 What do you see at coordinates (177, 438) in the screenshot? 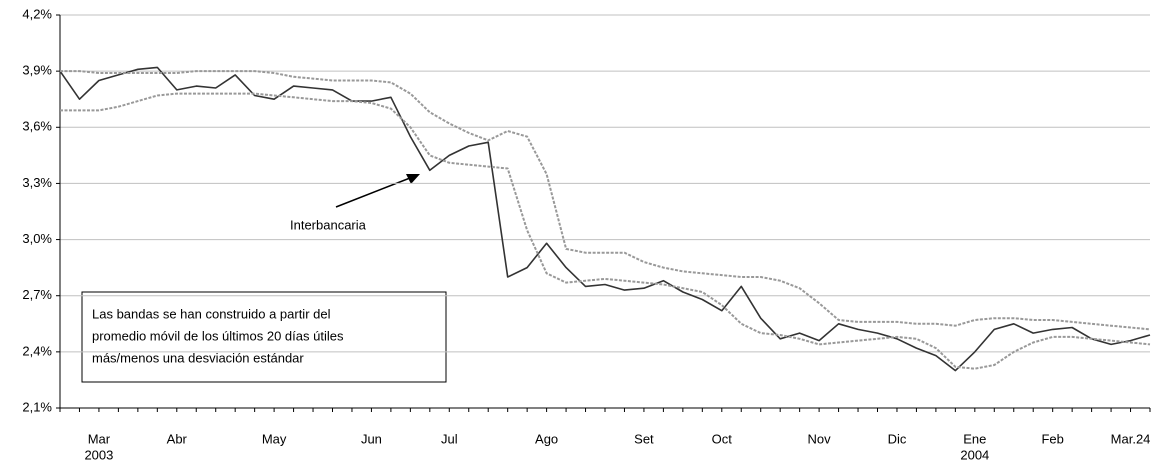
I see `x-tick-label: Abr` at bounding box center [177, 438].